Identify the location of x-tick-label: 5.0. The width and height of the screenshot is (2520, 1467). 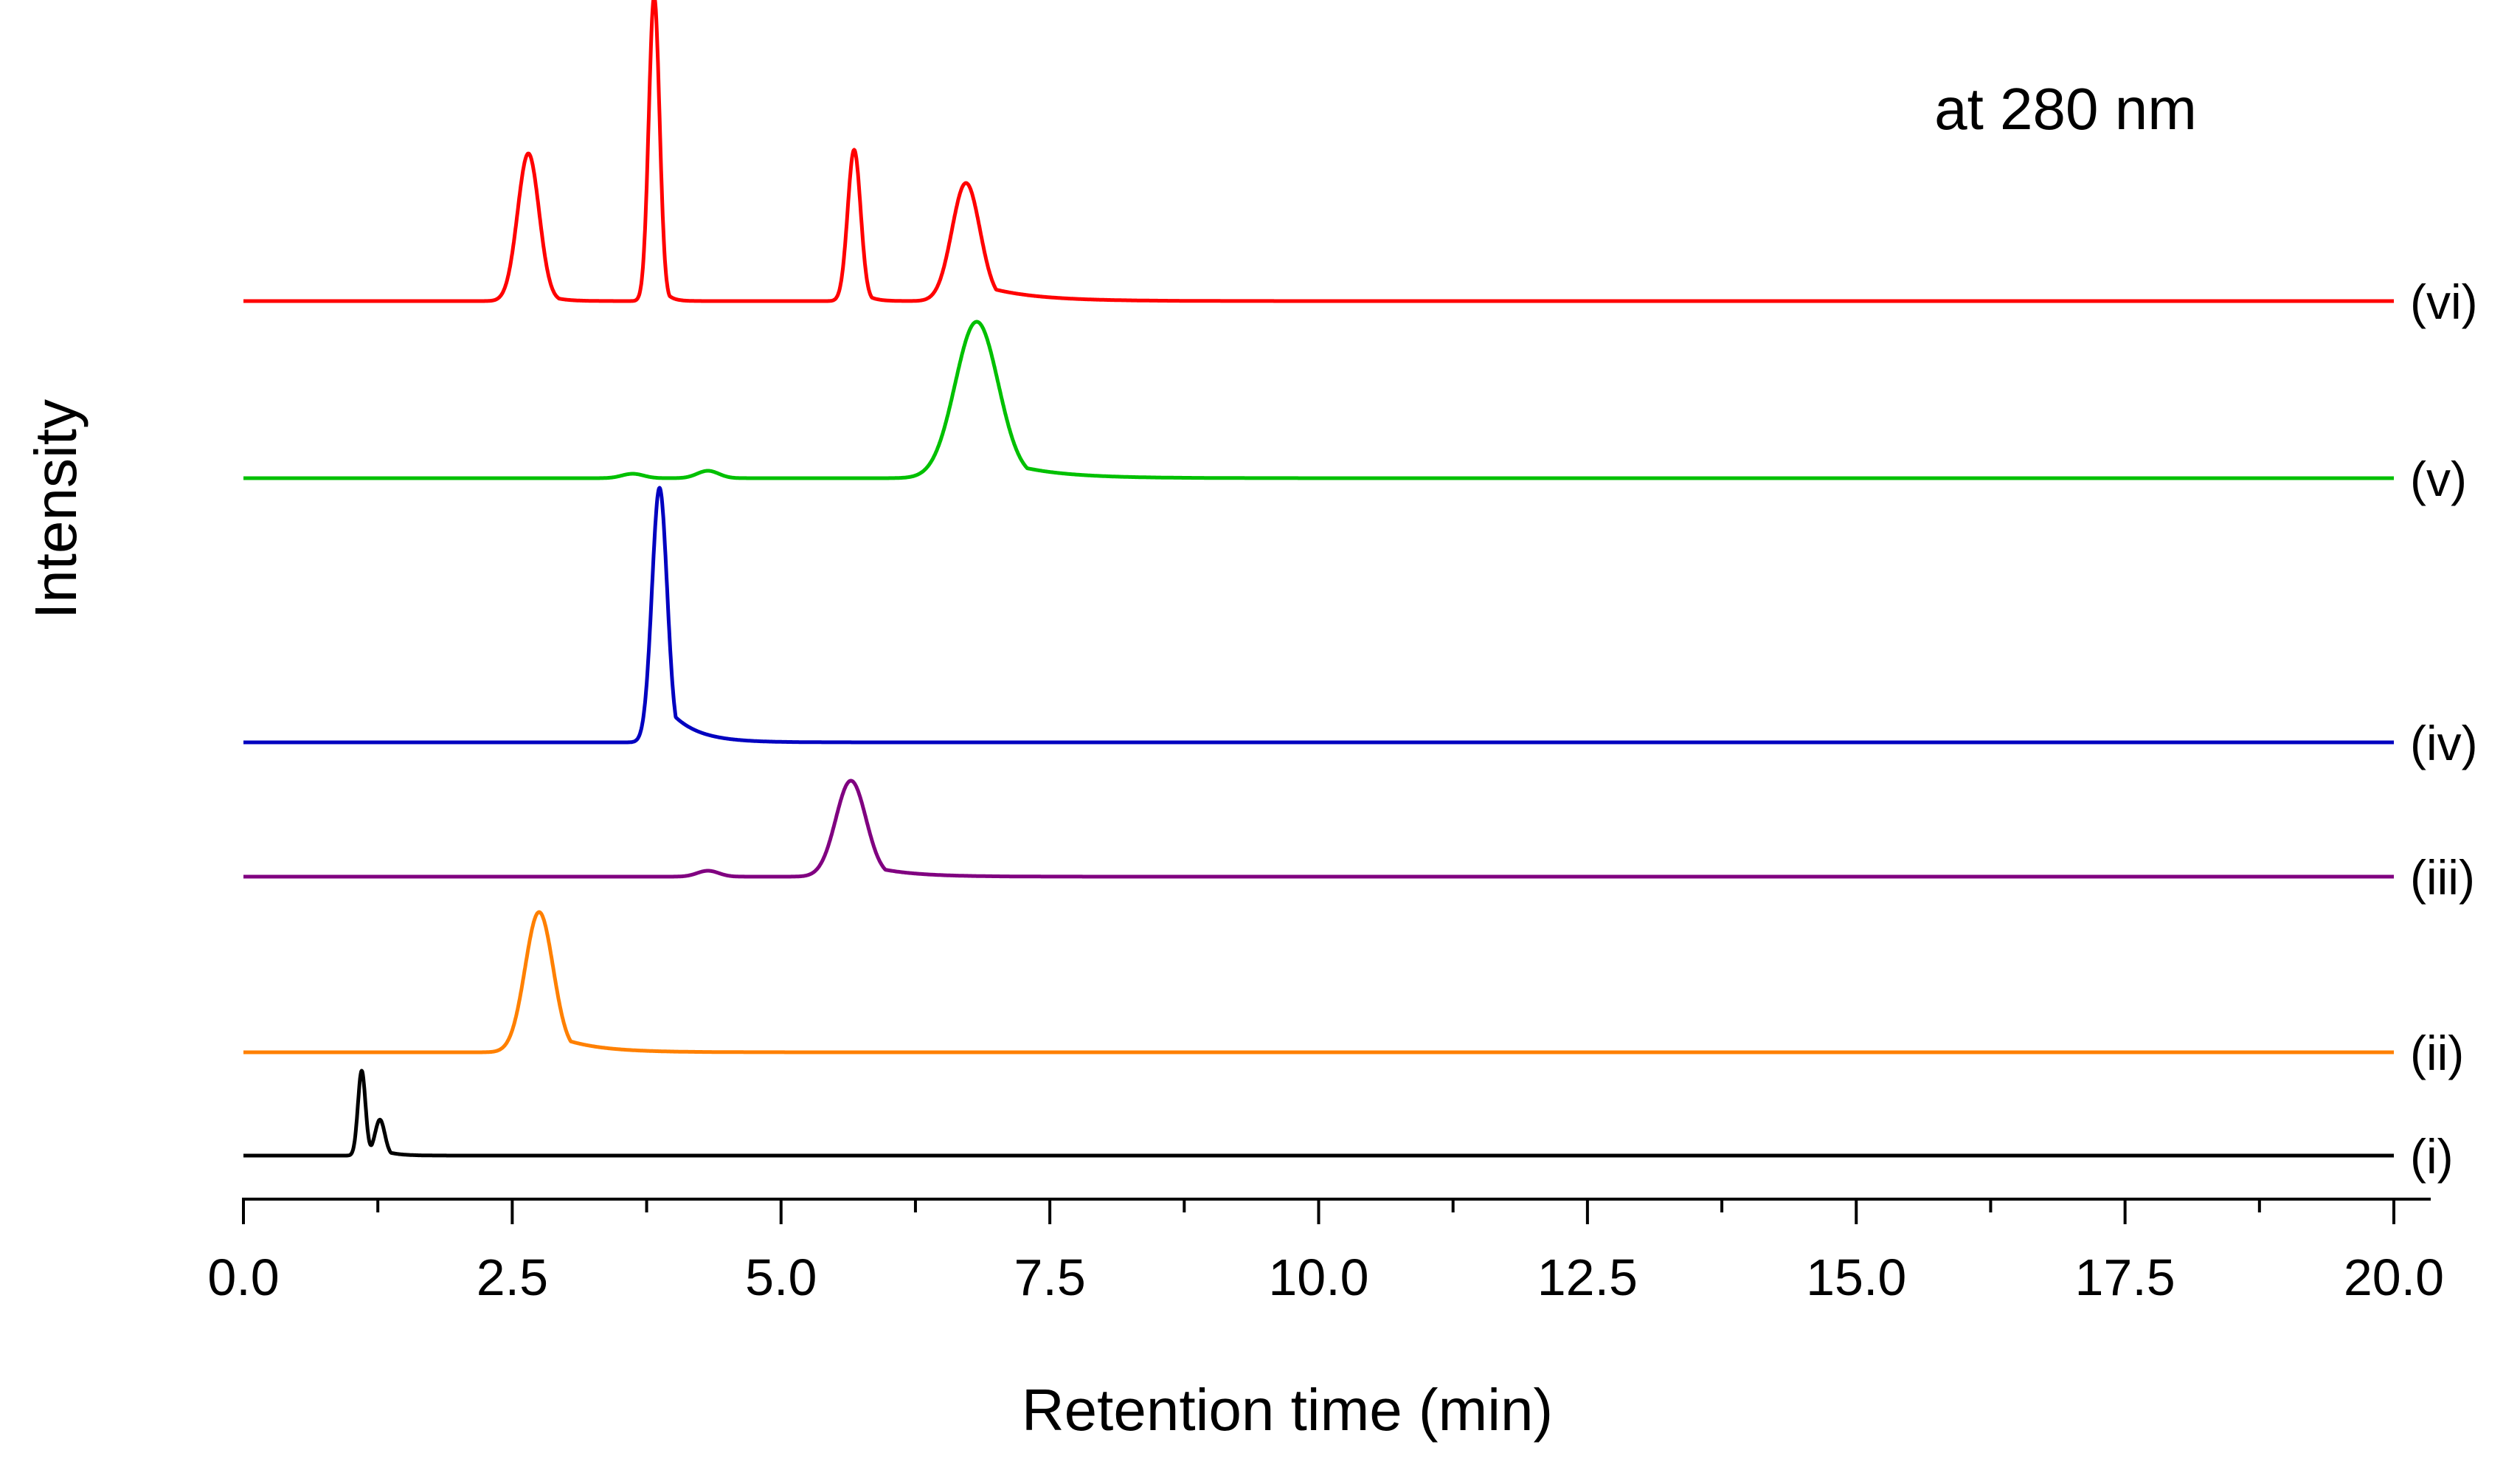
(781, 1277).